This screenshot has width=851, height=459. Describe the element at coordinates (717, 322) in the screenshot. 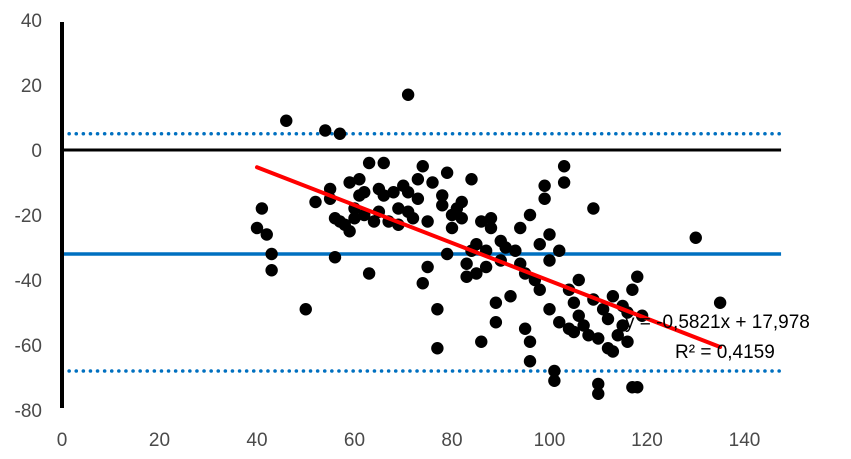

I see `trendline-equation: y = -0,5821x + 17,978` at that location.